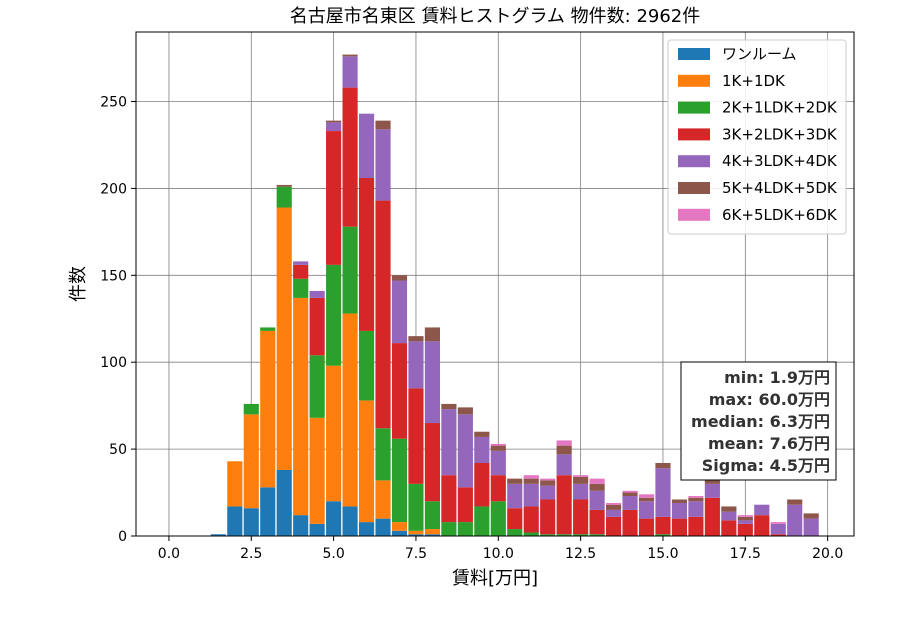  What do you see at coordinates (118, 450) in the screenshot?
I see `y-tick-label: 50` at bounding box center [118, 450].